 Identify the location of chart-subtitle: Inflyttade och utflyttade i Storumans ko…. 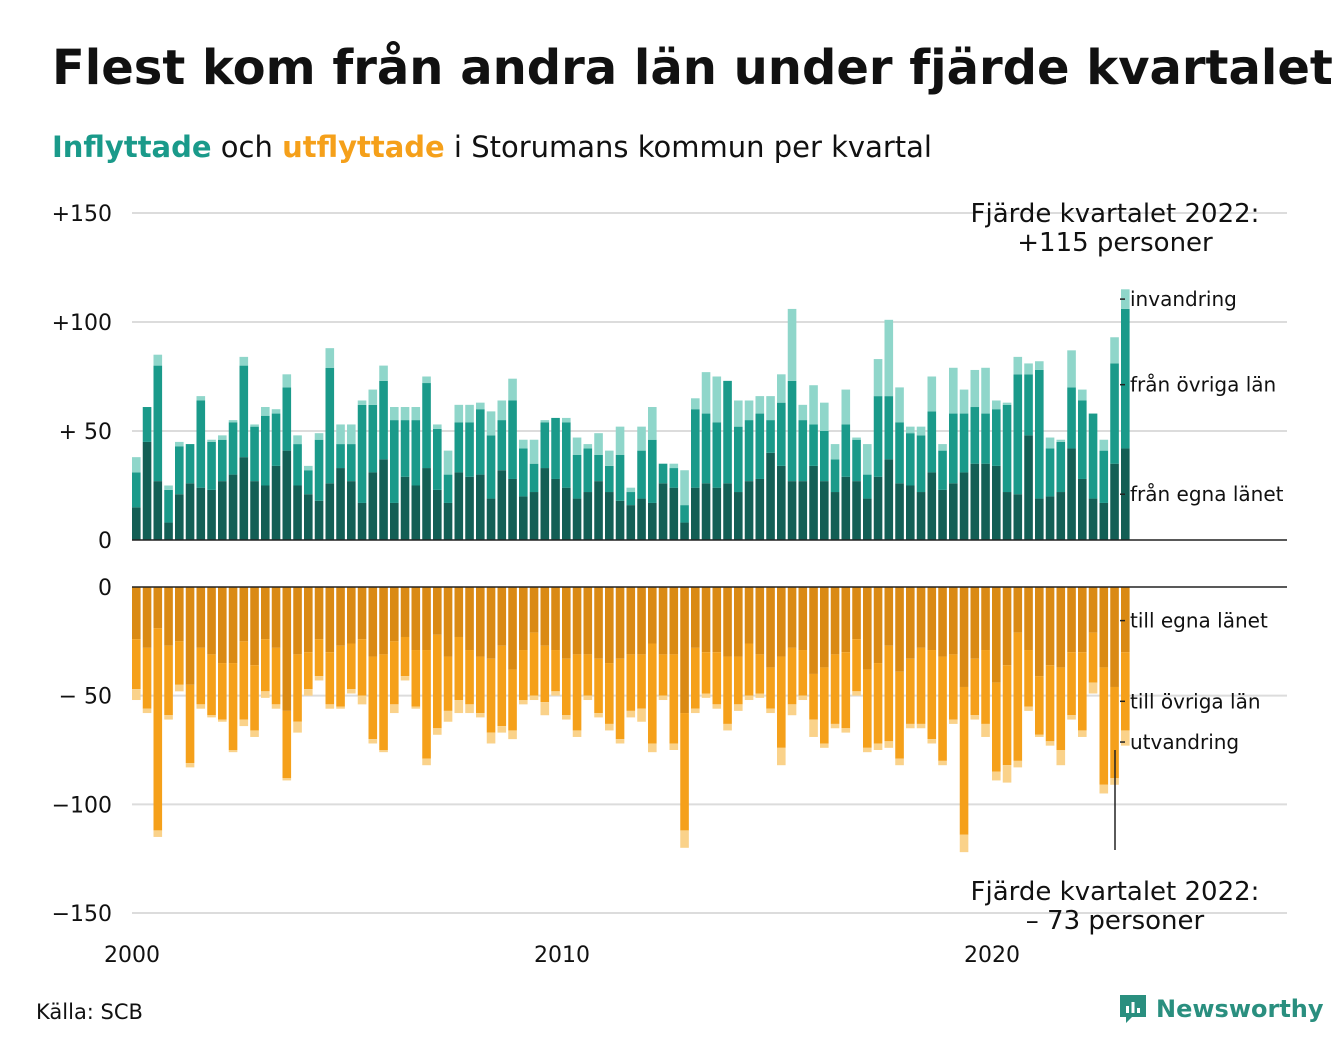
(492, 147).